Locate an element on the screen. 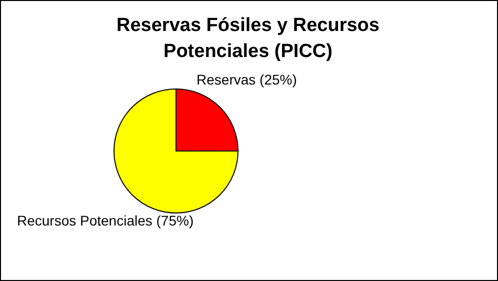  pie-slice is located at coordinates (176, 151).